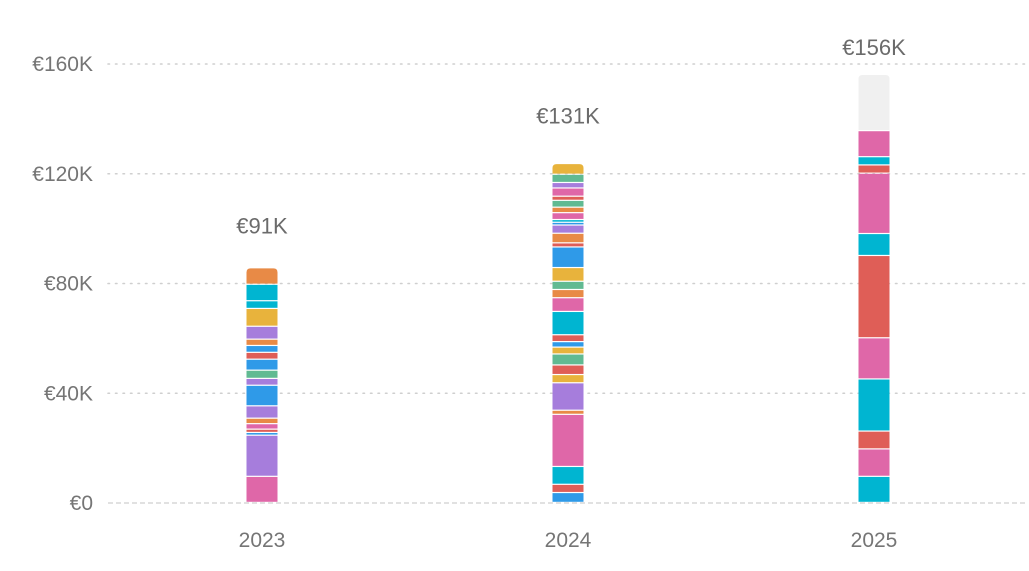 The width and height of the screenshot is (1029, 571). What do you see at coordinates (81, 503) in the screenshot?
I see `y-tick-label: €0` at bounding box center [81, 503].